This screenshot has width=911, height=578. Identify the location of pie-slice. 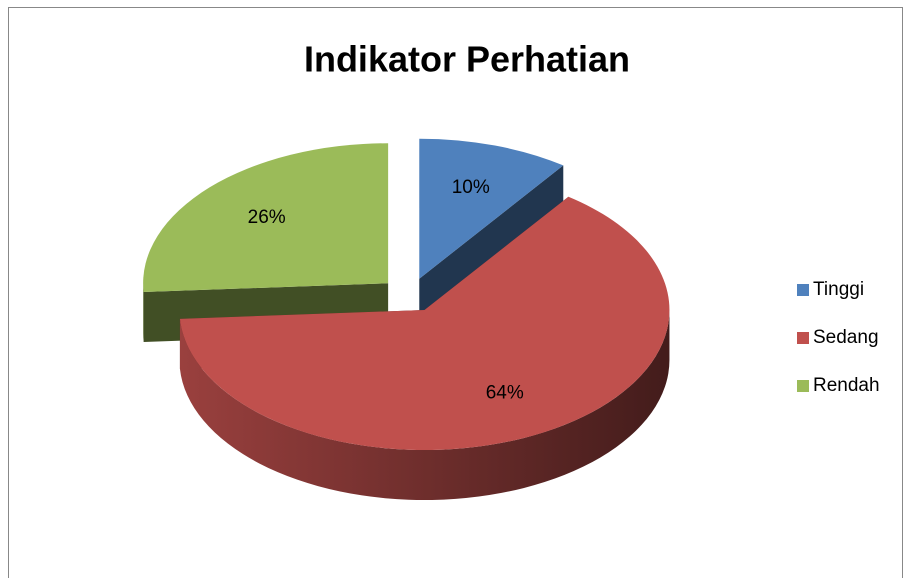
(266, 243).